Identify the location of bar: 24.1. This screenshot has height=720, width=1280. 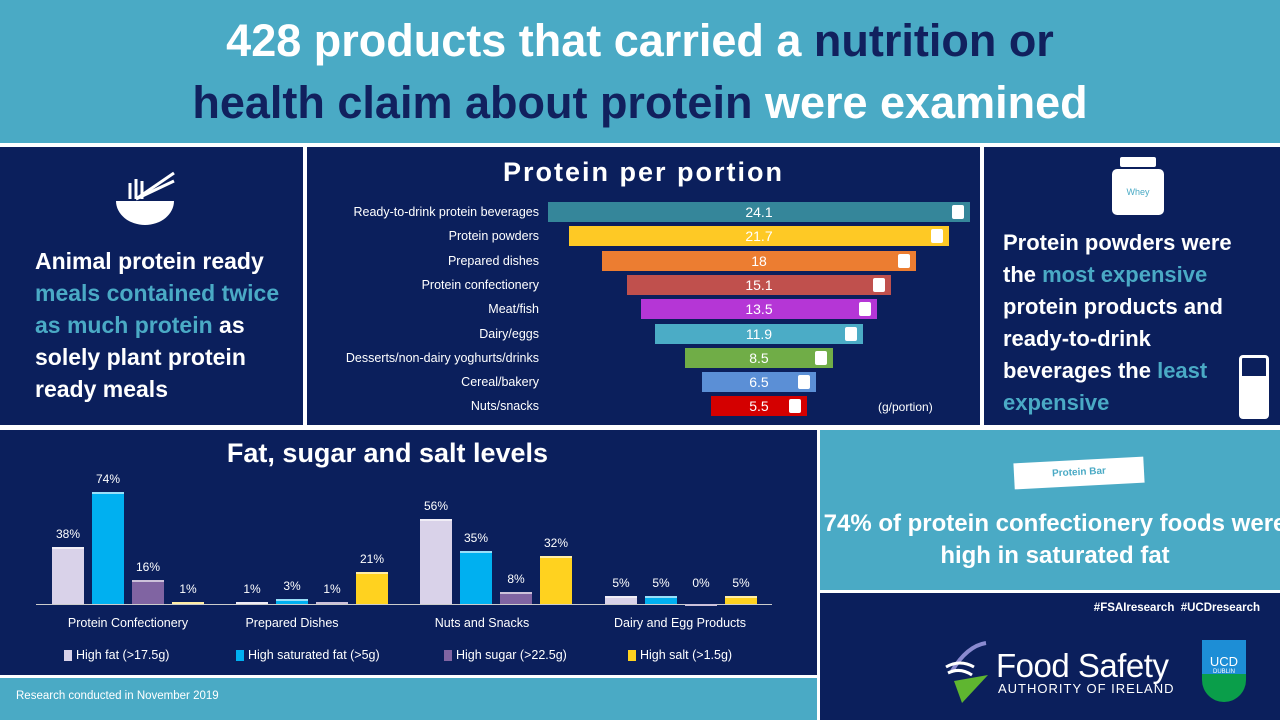
(759, 212).